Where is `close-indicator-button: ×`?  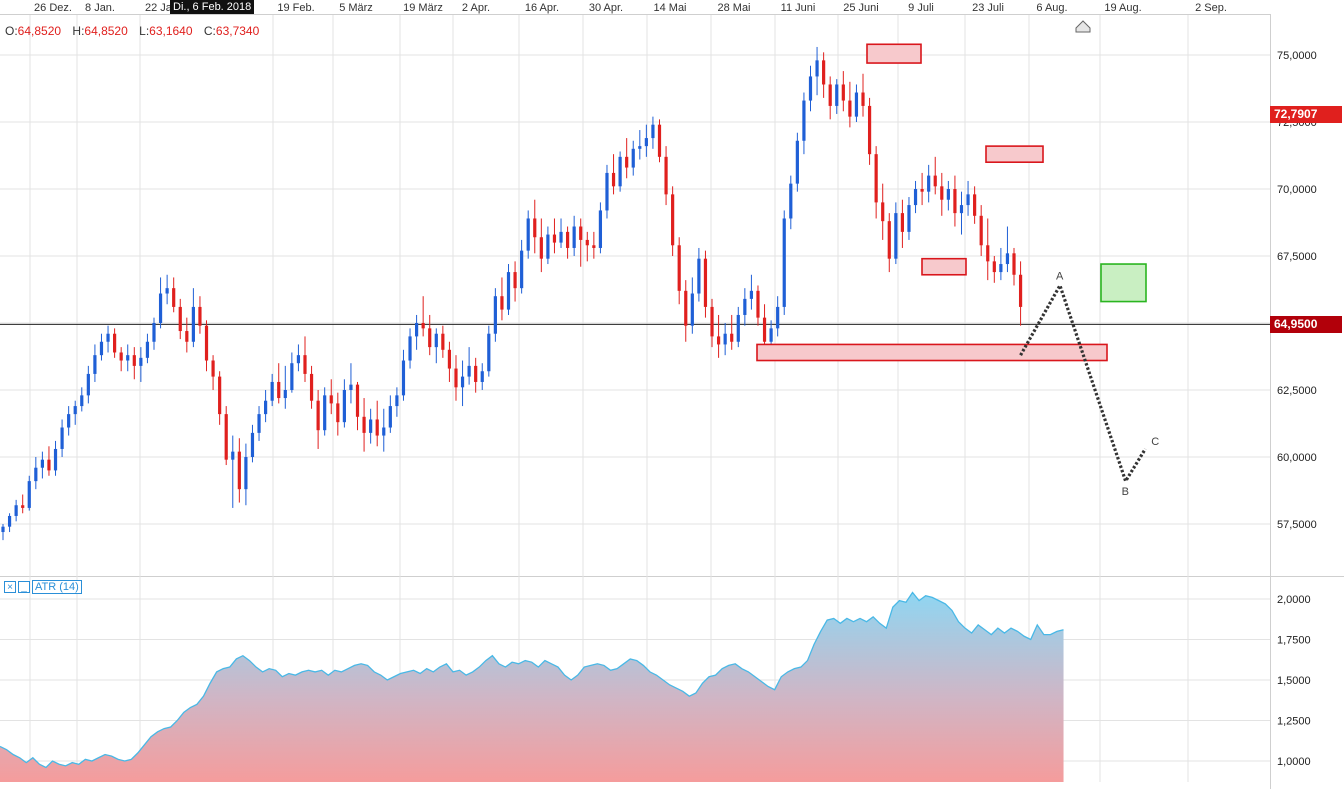
close-indicator-button: × is located at coordinates (10, 587).